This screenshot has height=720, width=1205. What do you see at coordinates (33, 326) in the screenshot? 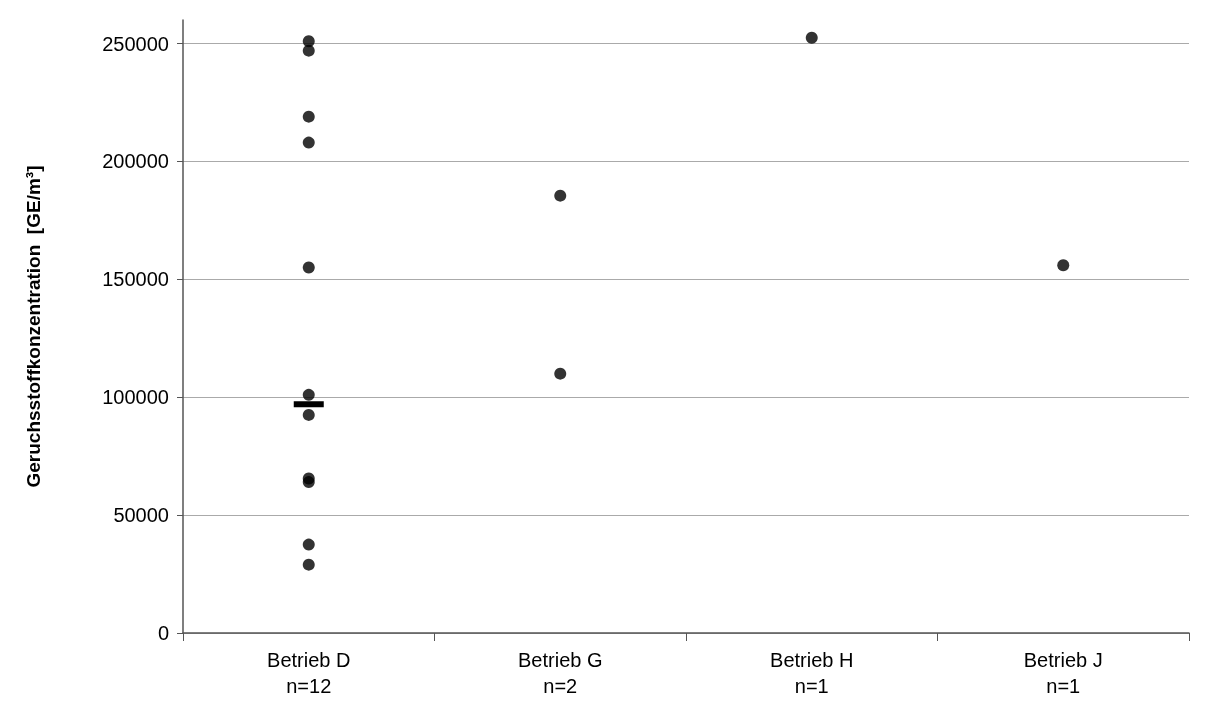
I see `y-axis-title: Geruchsstoffkonzentration [GE/m³]` at bounding box center [33, 326].